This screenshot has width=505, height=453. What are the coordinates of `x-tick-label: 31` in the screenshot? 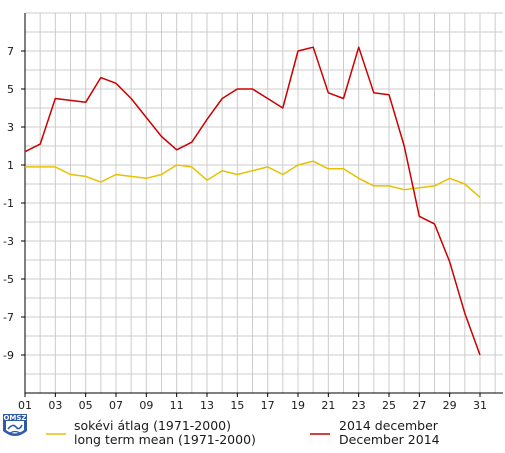 It's located at (480, 405).